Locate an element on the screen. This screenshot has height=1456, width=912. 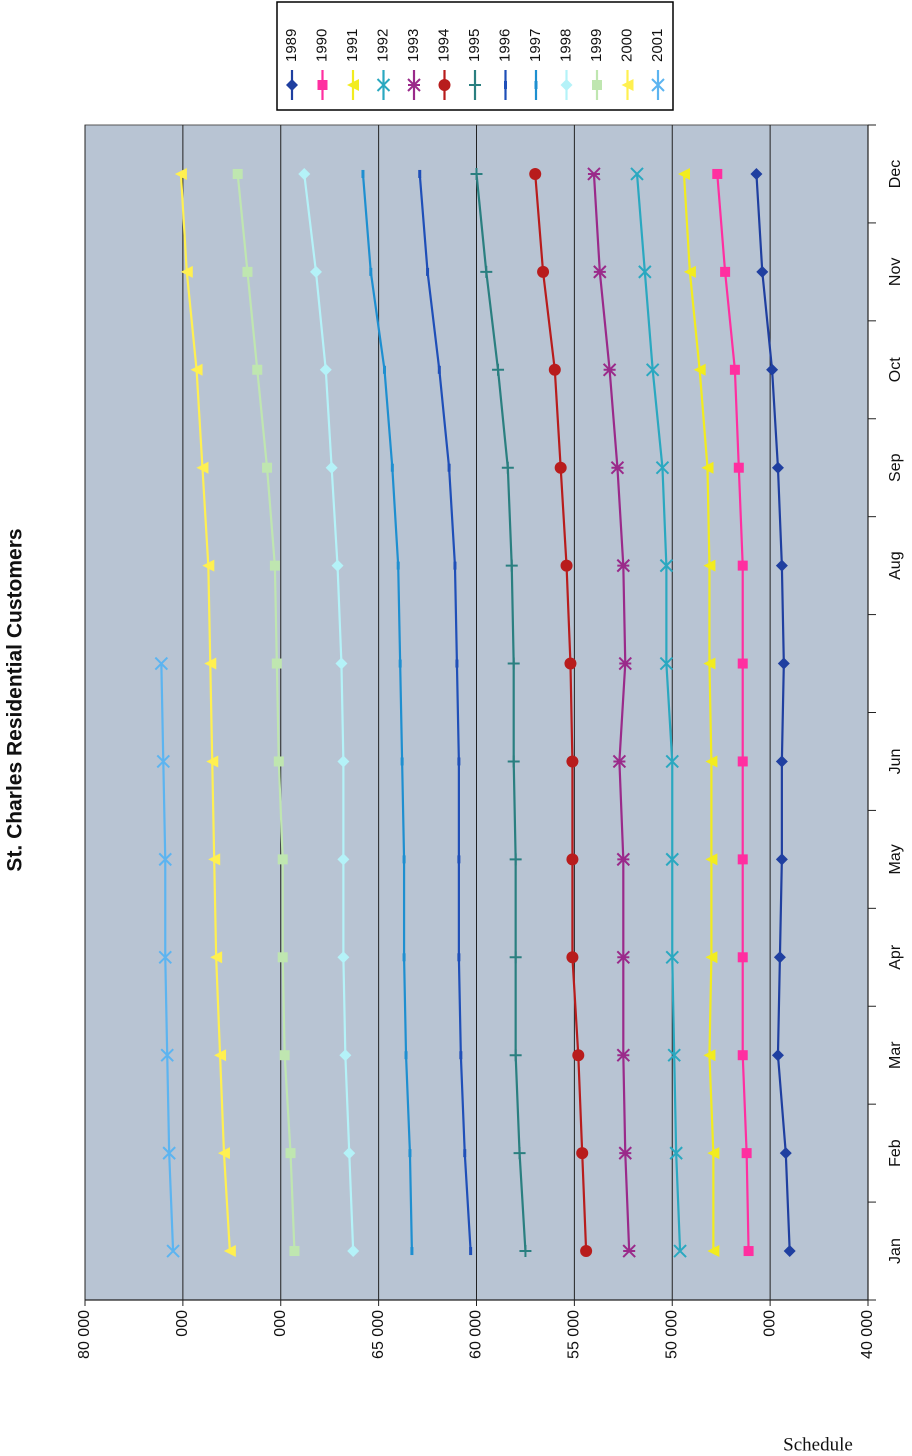
y-tick-label: 80 000 is located at coordinates (84, 1334).